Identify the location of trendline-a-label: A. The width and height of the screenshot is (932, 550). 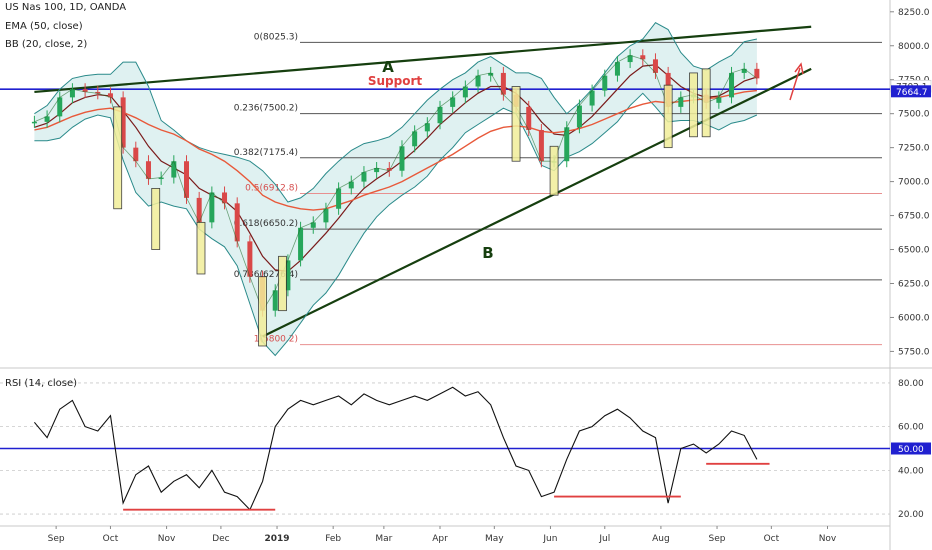
(388, 67).